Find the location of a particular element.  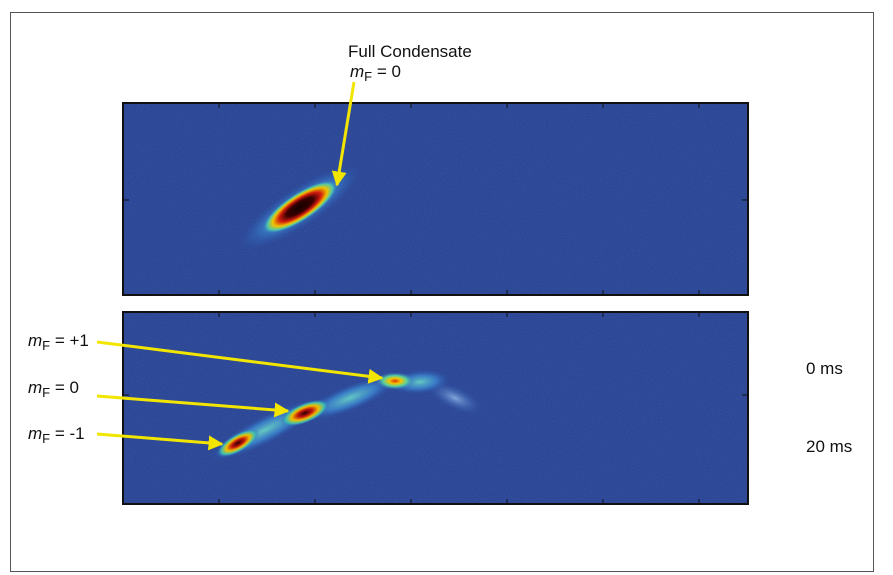

full-condensate-label: mF = 0 is located at coordinates (375, 73).